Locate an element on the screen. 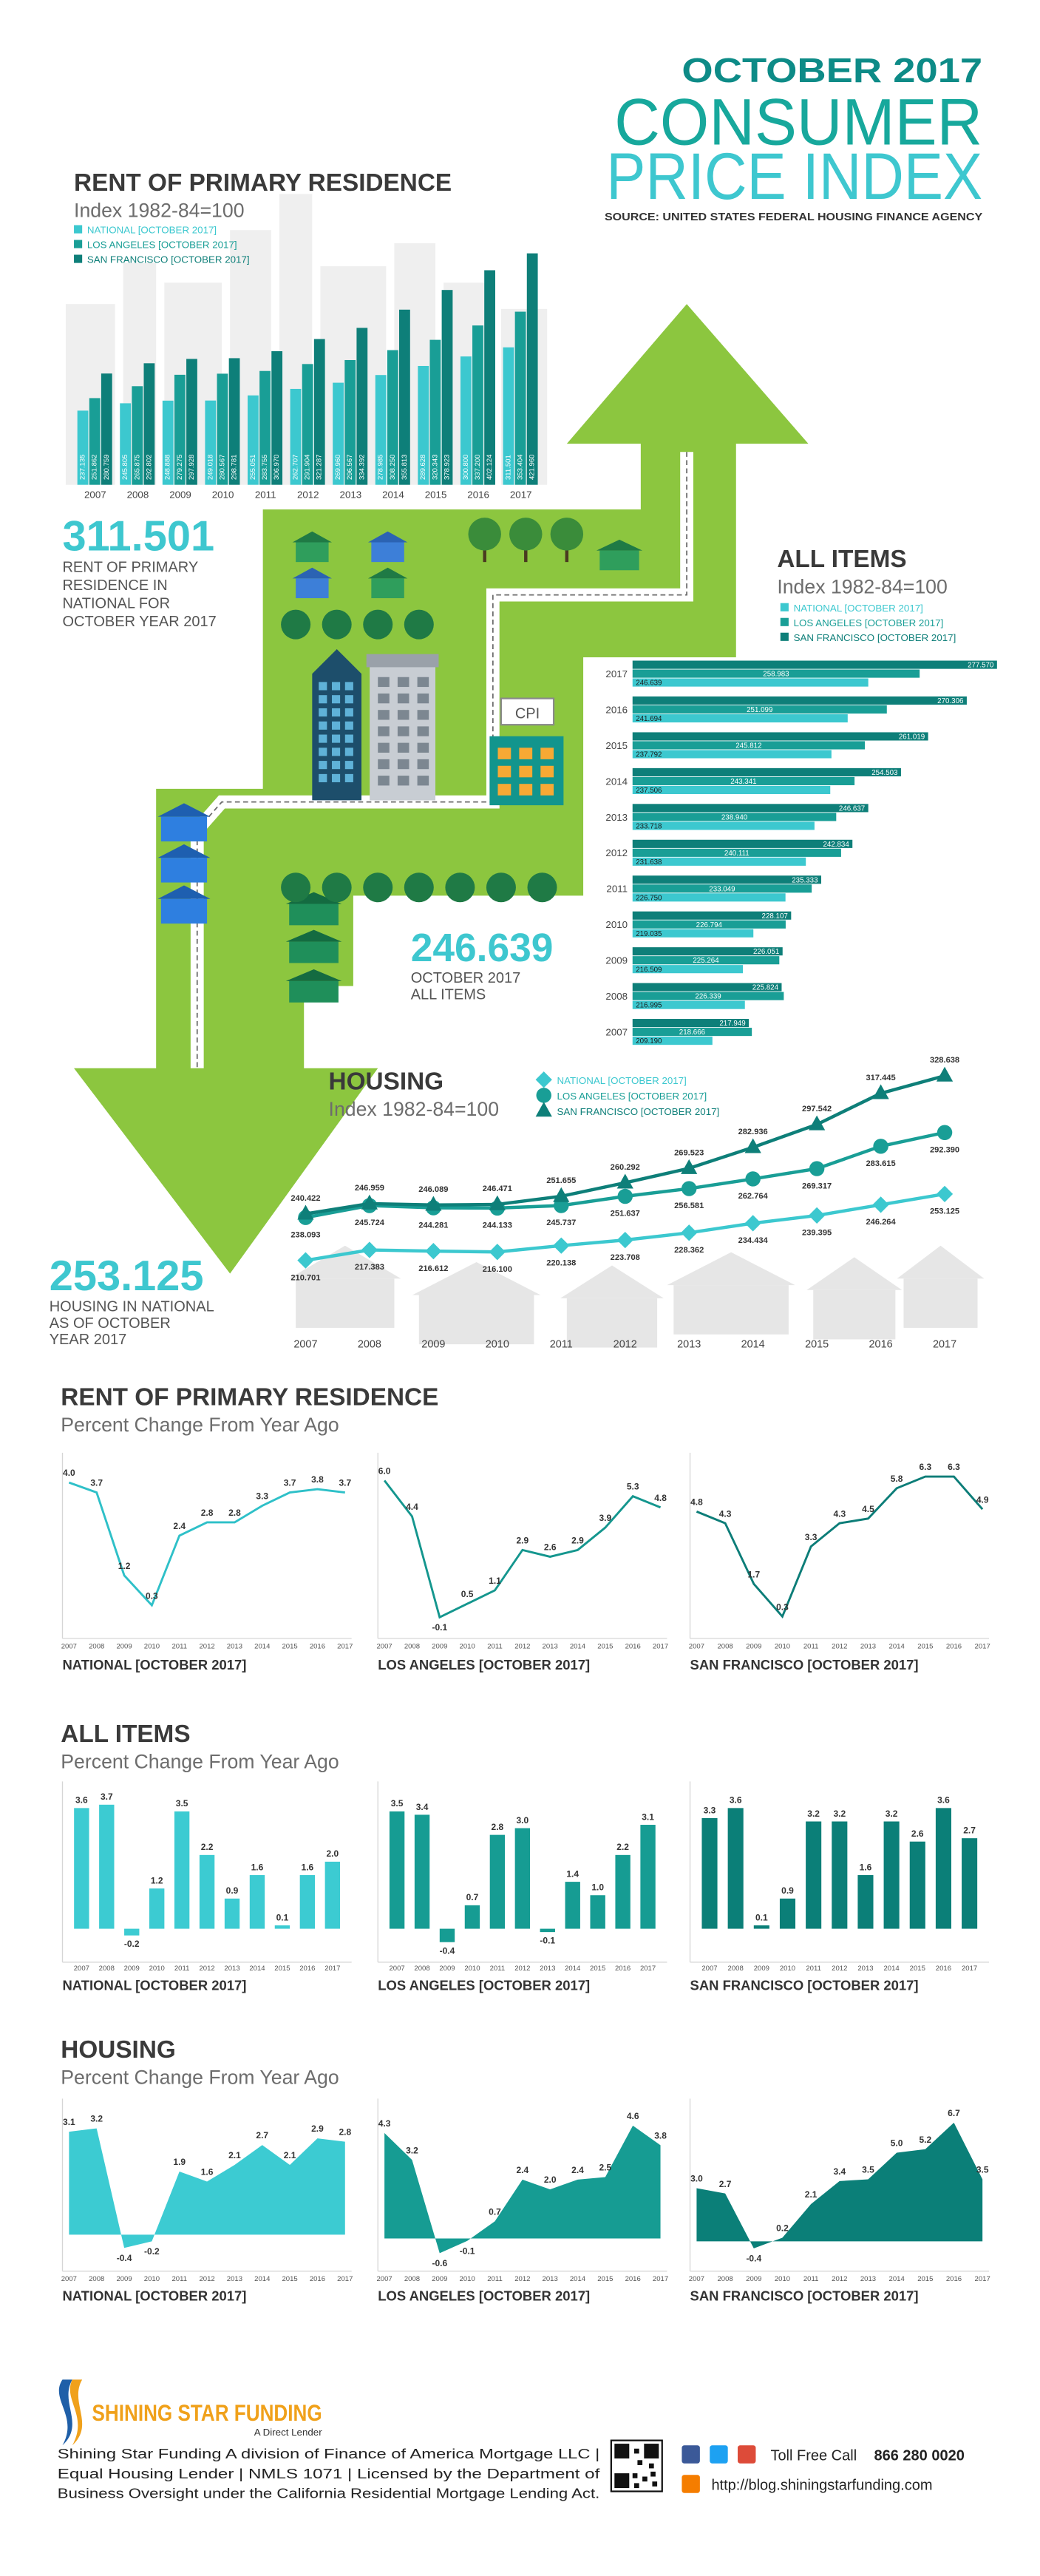 The width and height of the screenshot is (1040, 2576). chart-caption: LOS ANGELES [OCTOBER 2017] is located at coordinates (484, 1985).